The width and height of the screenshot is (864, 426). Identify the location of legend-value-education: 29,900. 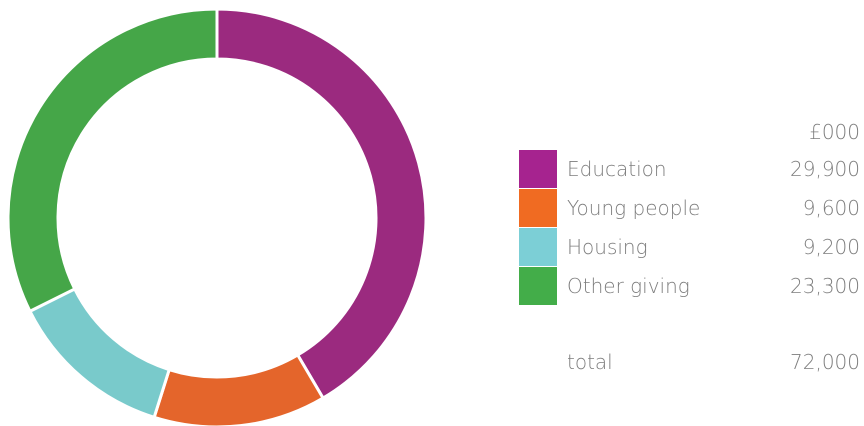
(825, 169).